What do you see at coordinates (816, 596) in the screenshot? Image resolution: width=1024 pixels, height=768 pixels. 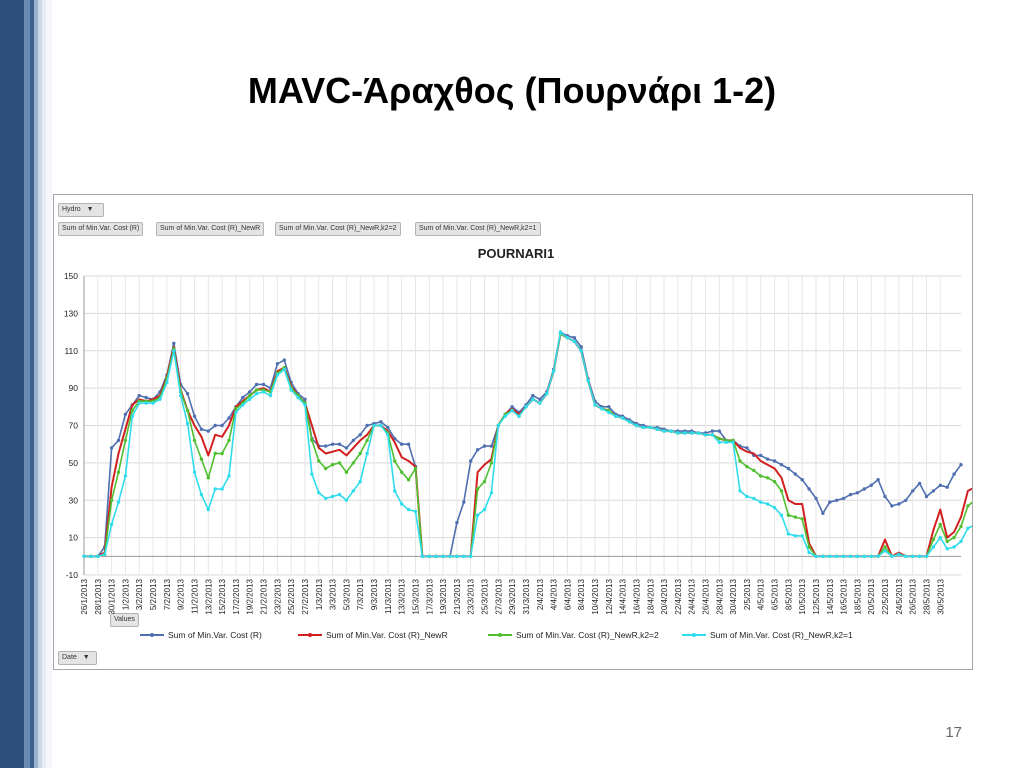 I see `x-tick-label: 12/5/2013` at bounding box center [816, 596].